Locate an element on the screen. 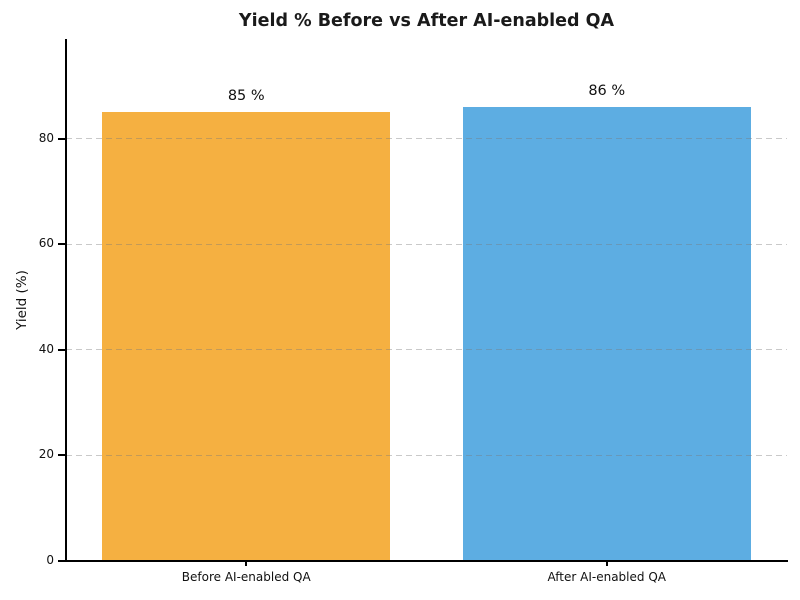 The width and height of the screenshot is (800, 600). x-category-label: After AI-enabled QA is located at coordinates (606, 577).